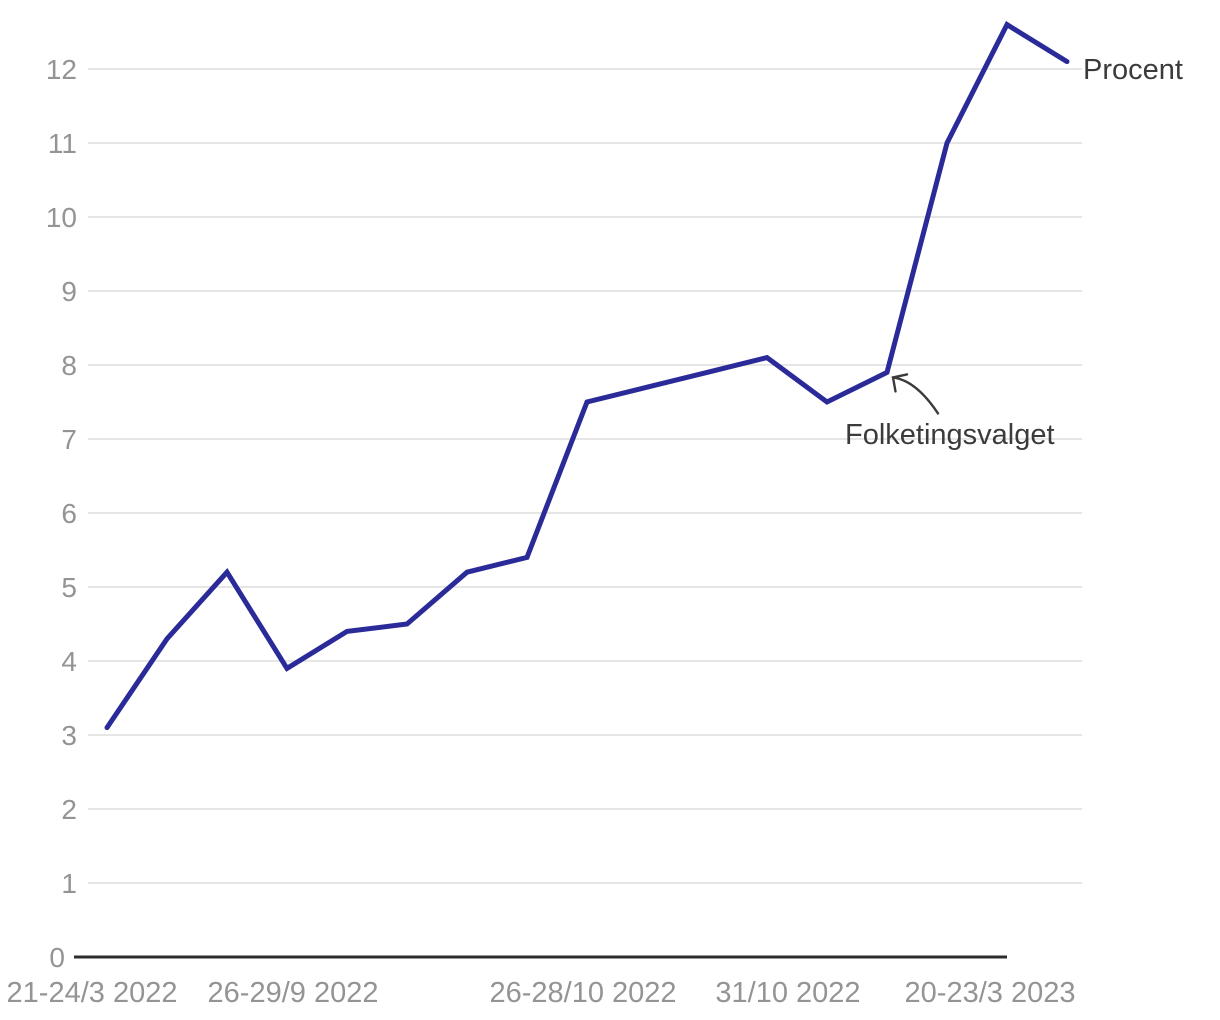  I want to click on y-tick-label: 1, so click(69, 883).